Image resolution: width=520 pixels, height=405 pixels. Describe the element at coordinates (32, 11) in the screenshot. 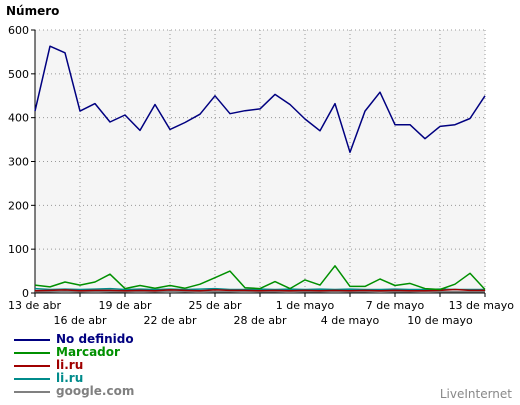

I see `y-axis-label: Número` at that location.